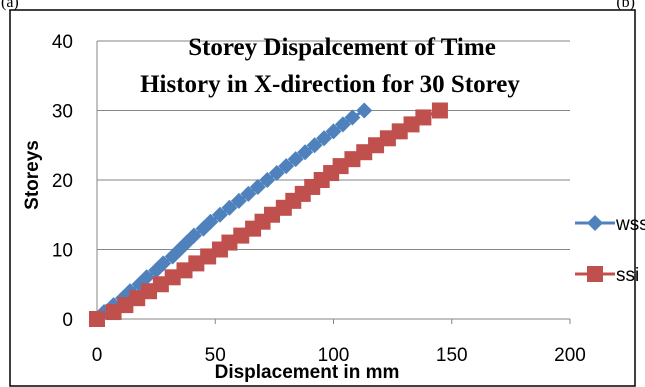 This screenshot has width=645, height=387. Describe the element at coordinates (339, 342) in the screenshot. I see `x-tick-labels: 0 50 100 150 200` at that location.